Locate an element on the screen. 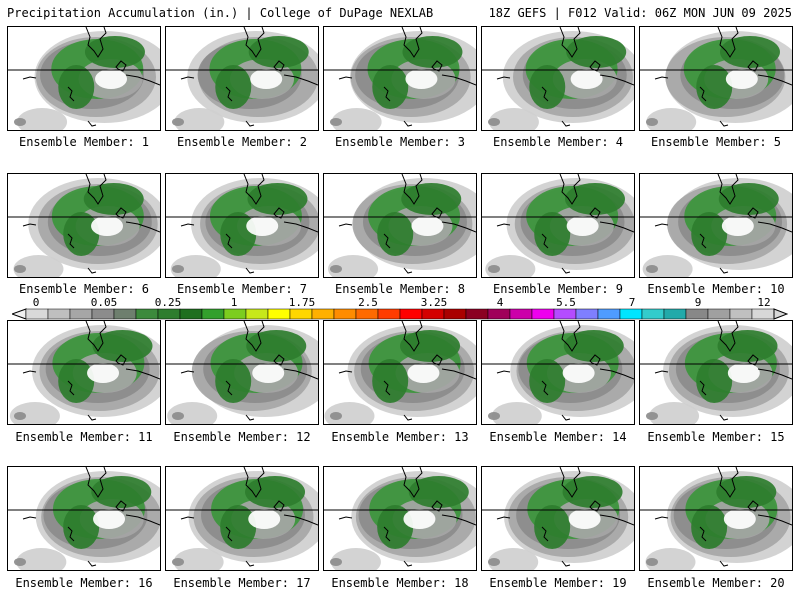 The image size is (800, 600). colorbar is located at coordinates (400, 314).